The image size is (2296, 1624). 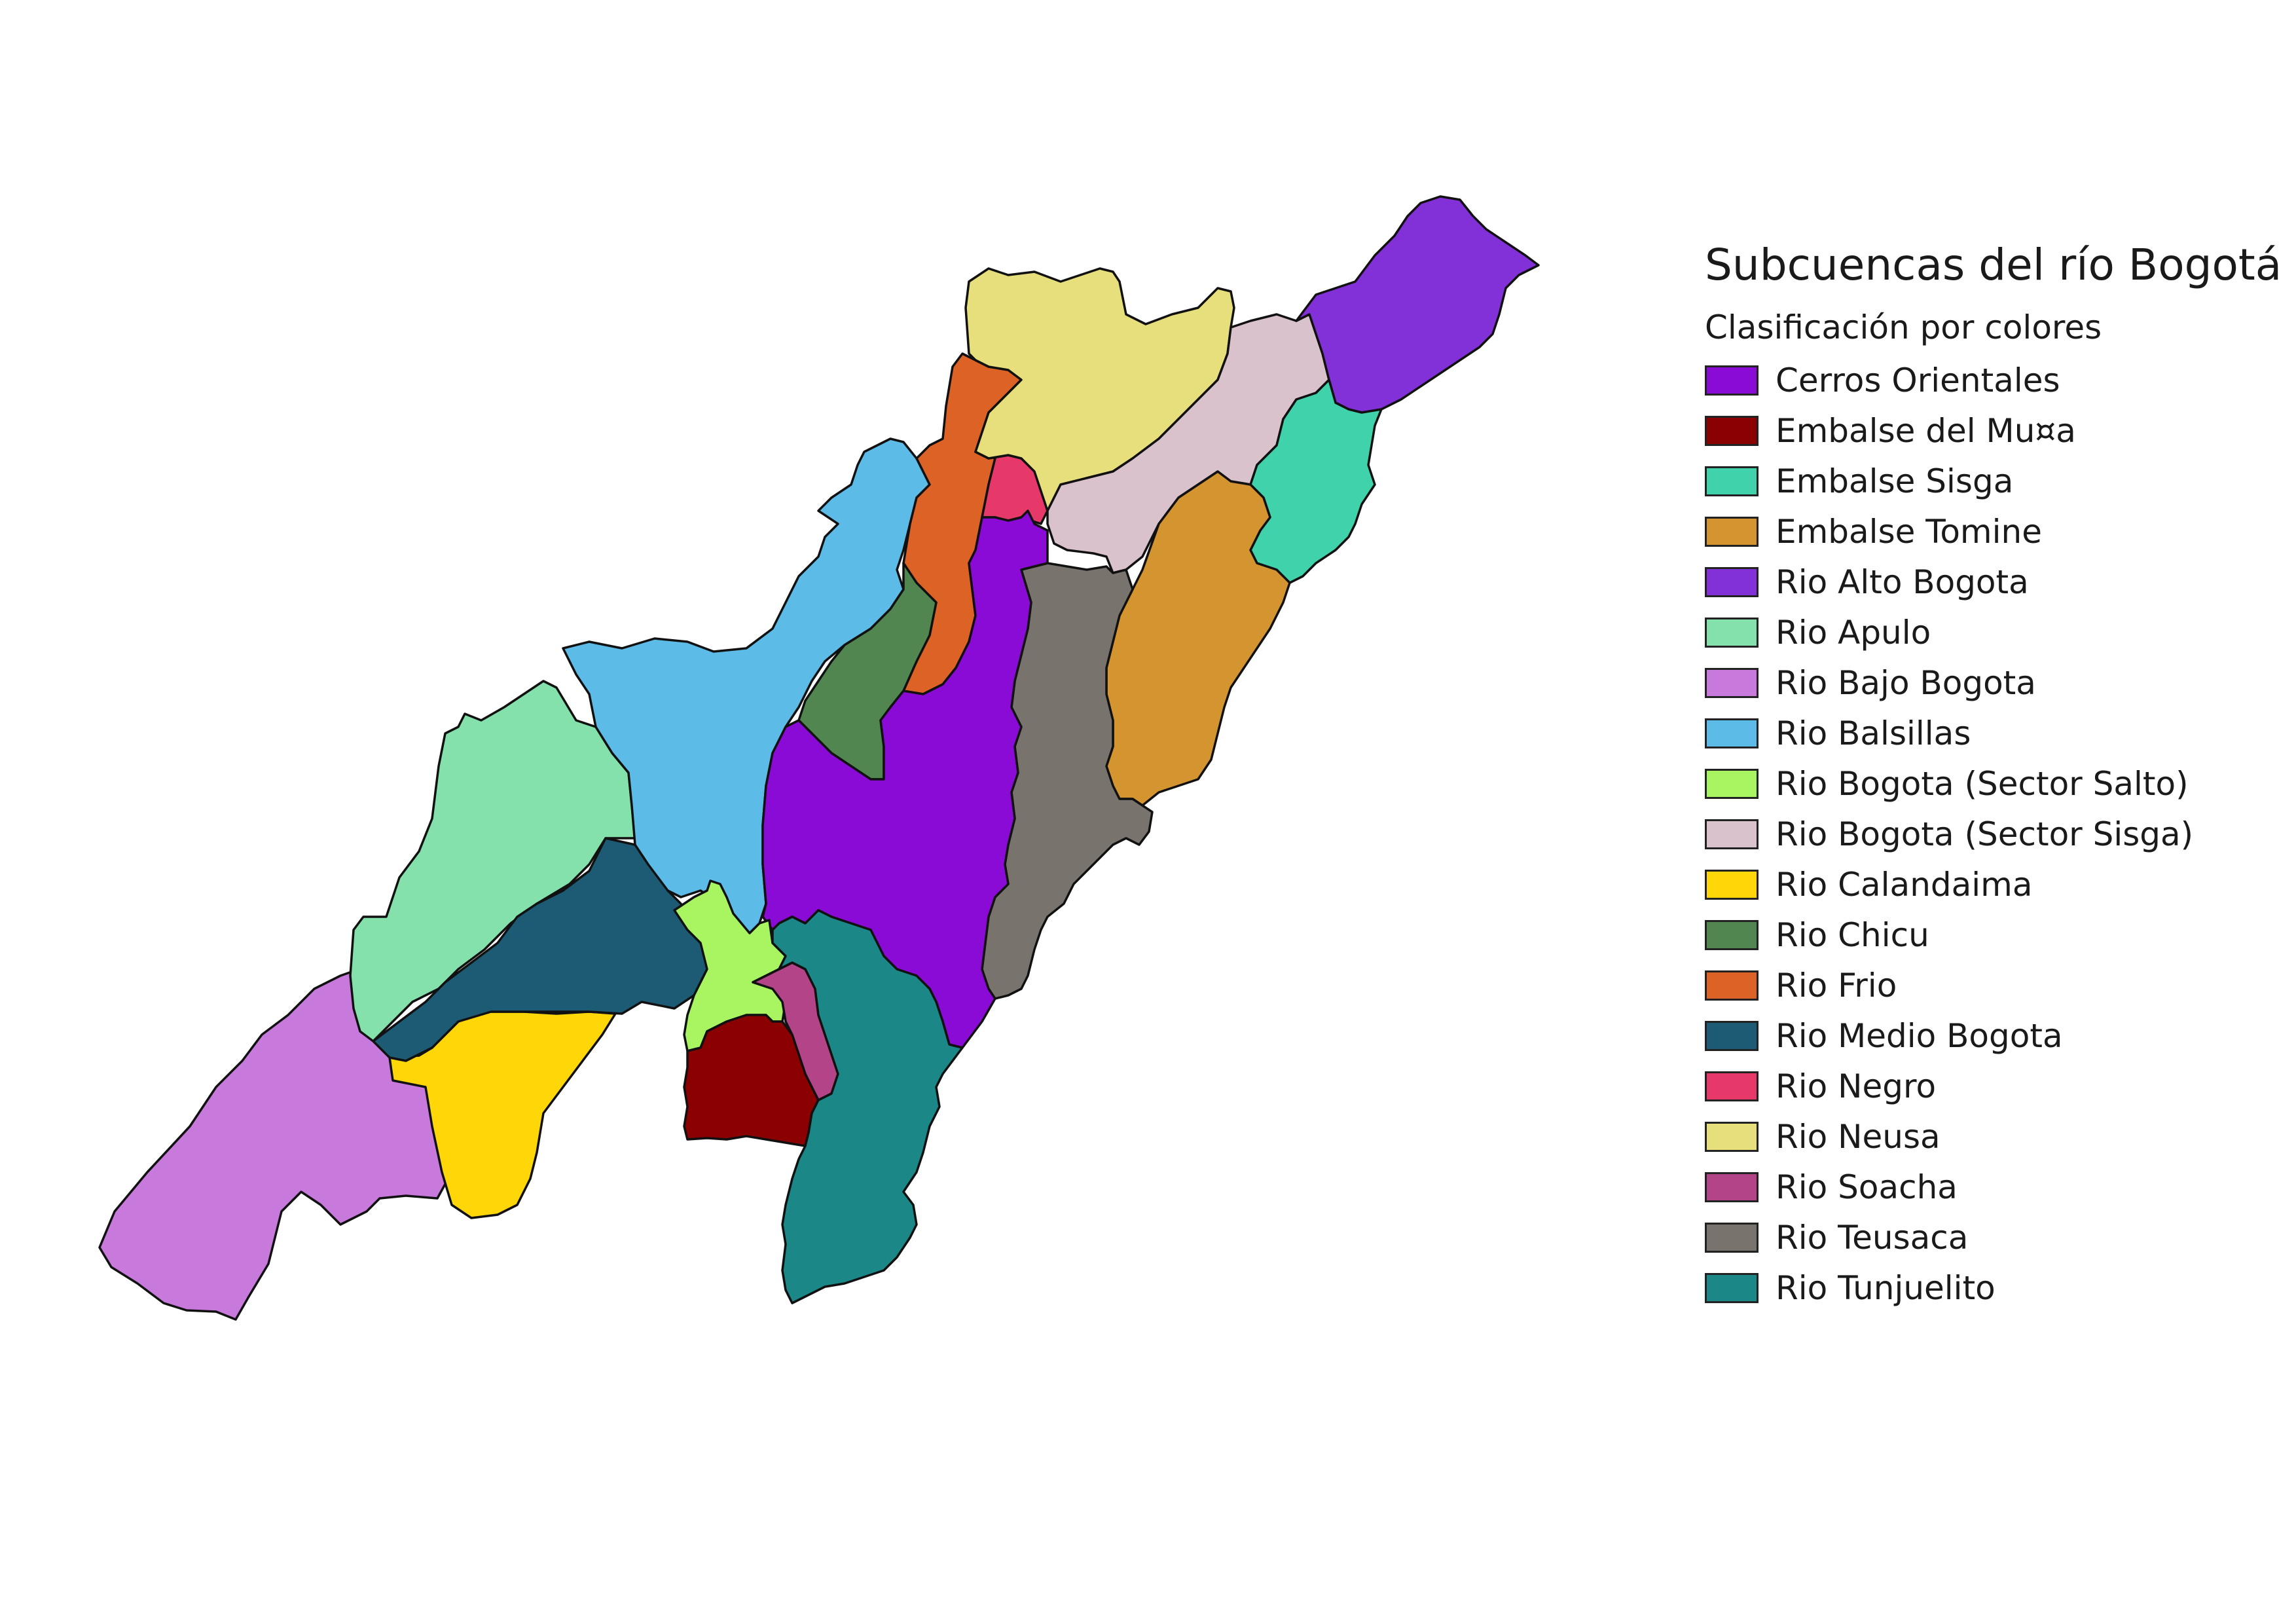 I want to click on legend-label: Rio Bogota (Sector Sisga), so click(x=1985, y=834).